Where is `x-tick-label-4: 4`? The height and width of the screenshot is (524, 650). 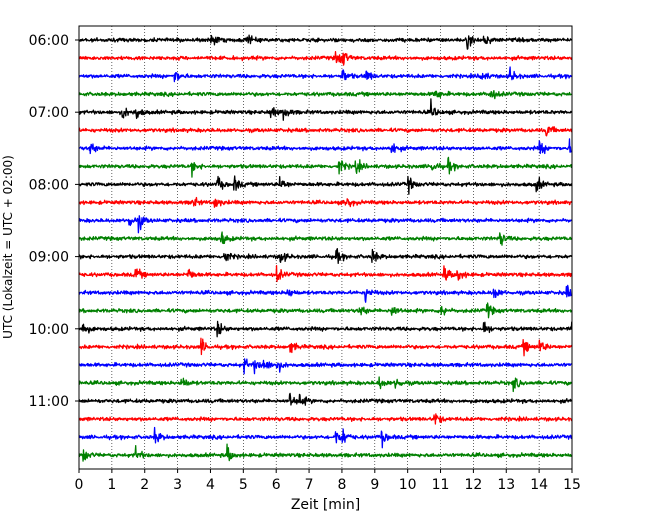 x-tick-label-4: 4 is located at coordinates (210, 485).